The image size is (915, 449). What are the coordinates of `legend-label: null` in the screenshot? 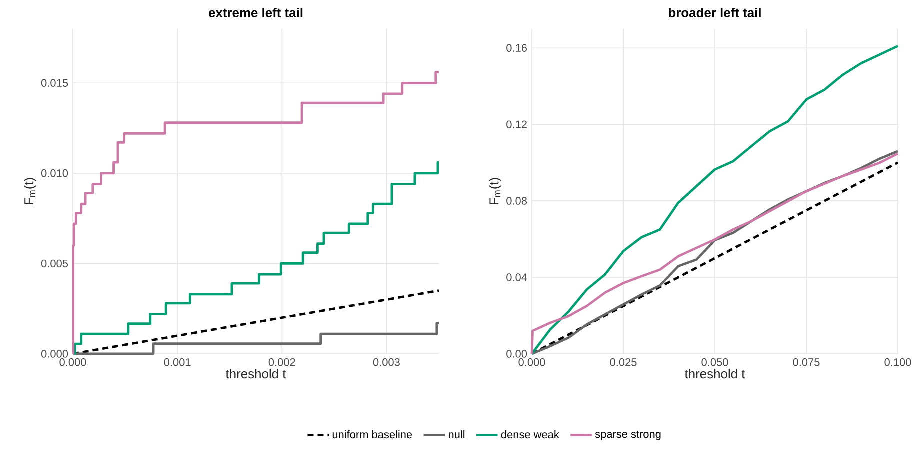 It's located at (456, 434).